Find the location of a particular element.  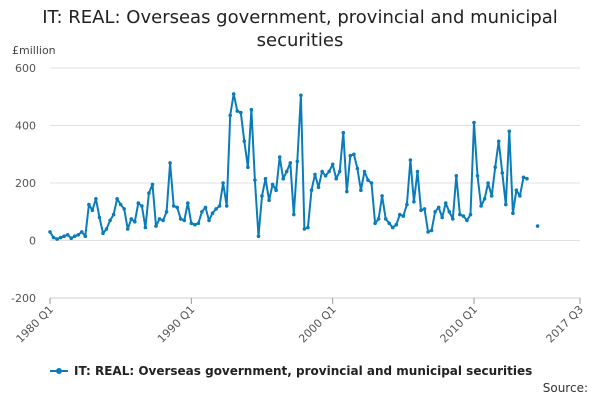

y-tick-label: 600 is located at coordinates (25, 68).